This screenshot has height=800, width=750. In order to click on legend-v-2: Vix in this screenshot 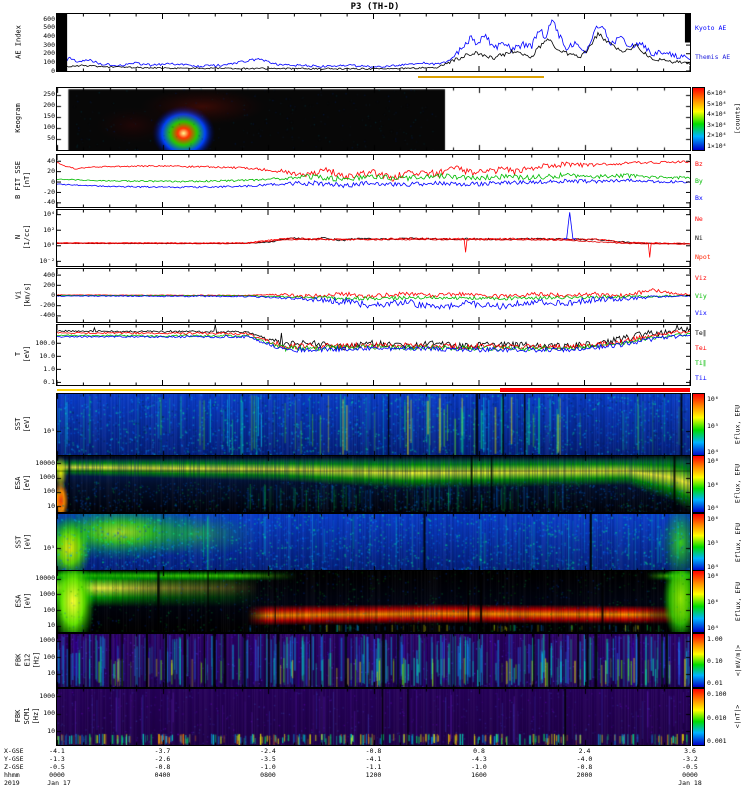, I will do `click(701, 313)`.